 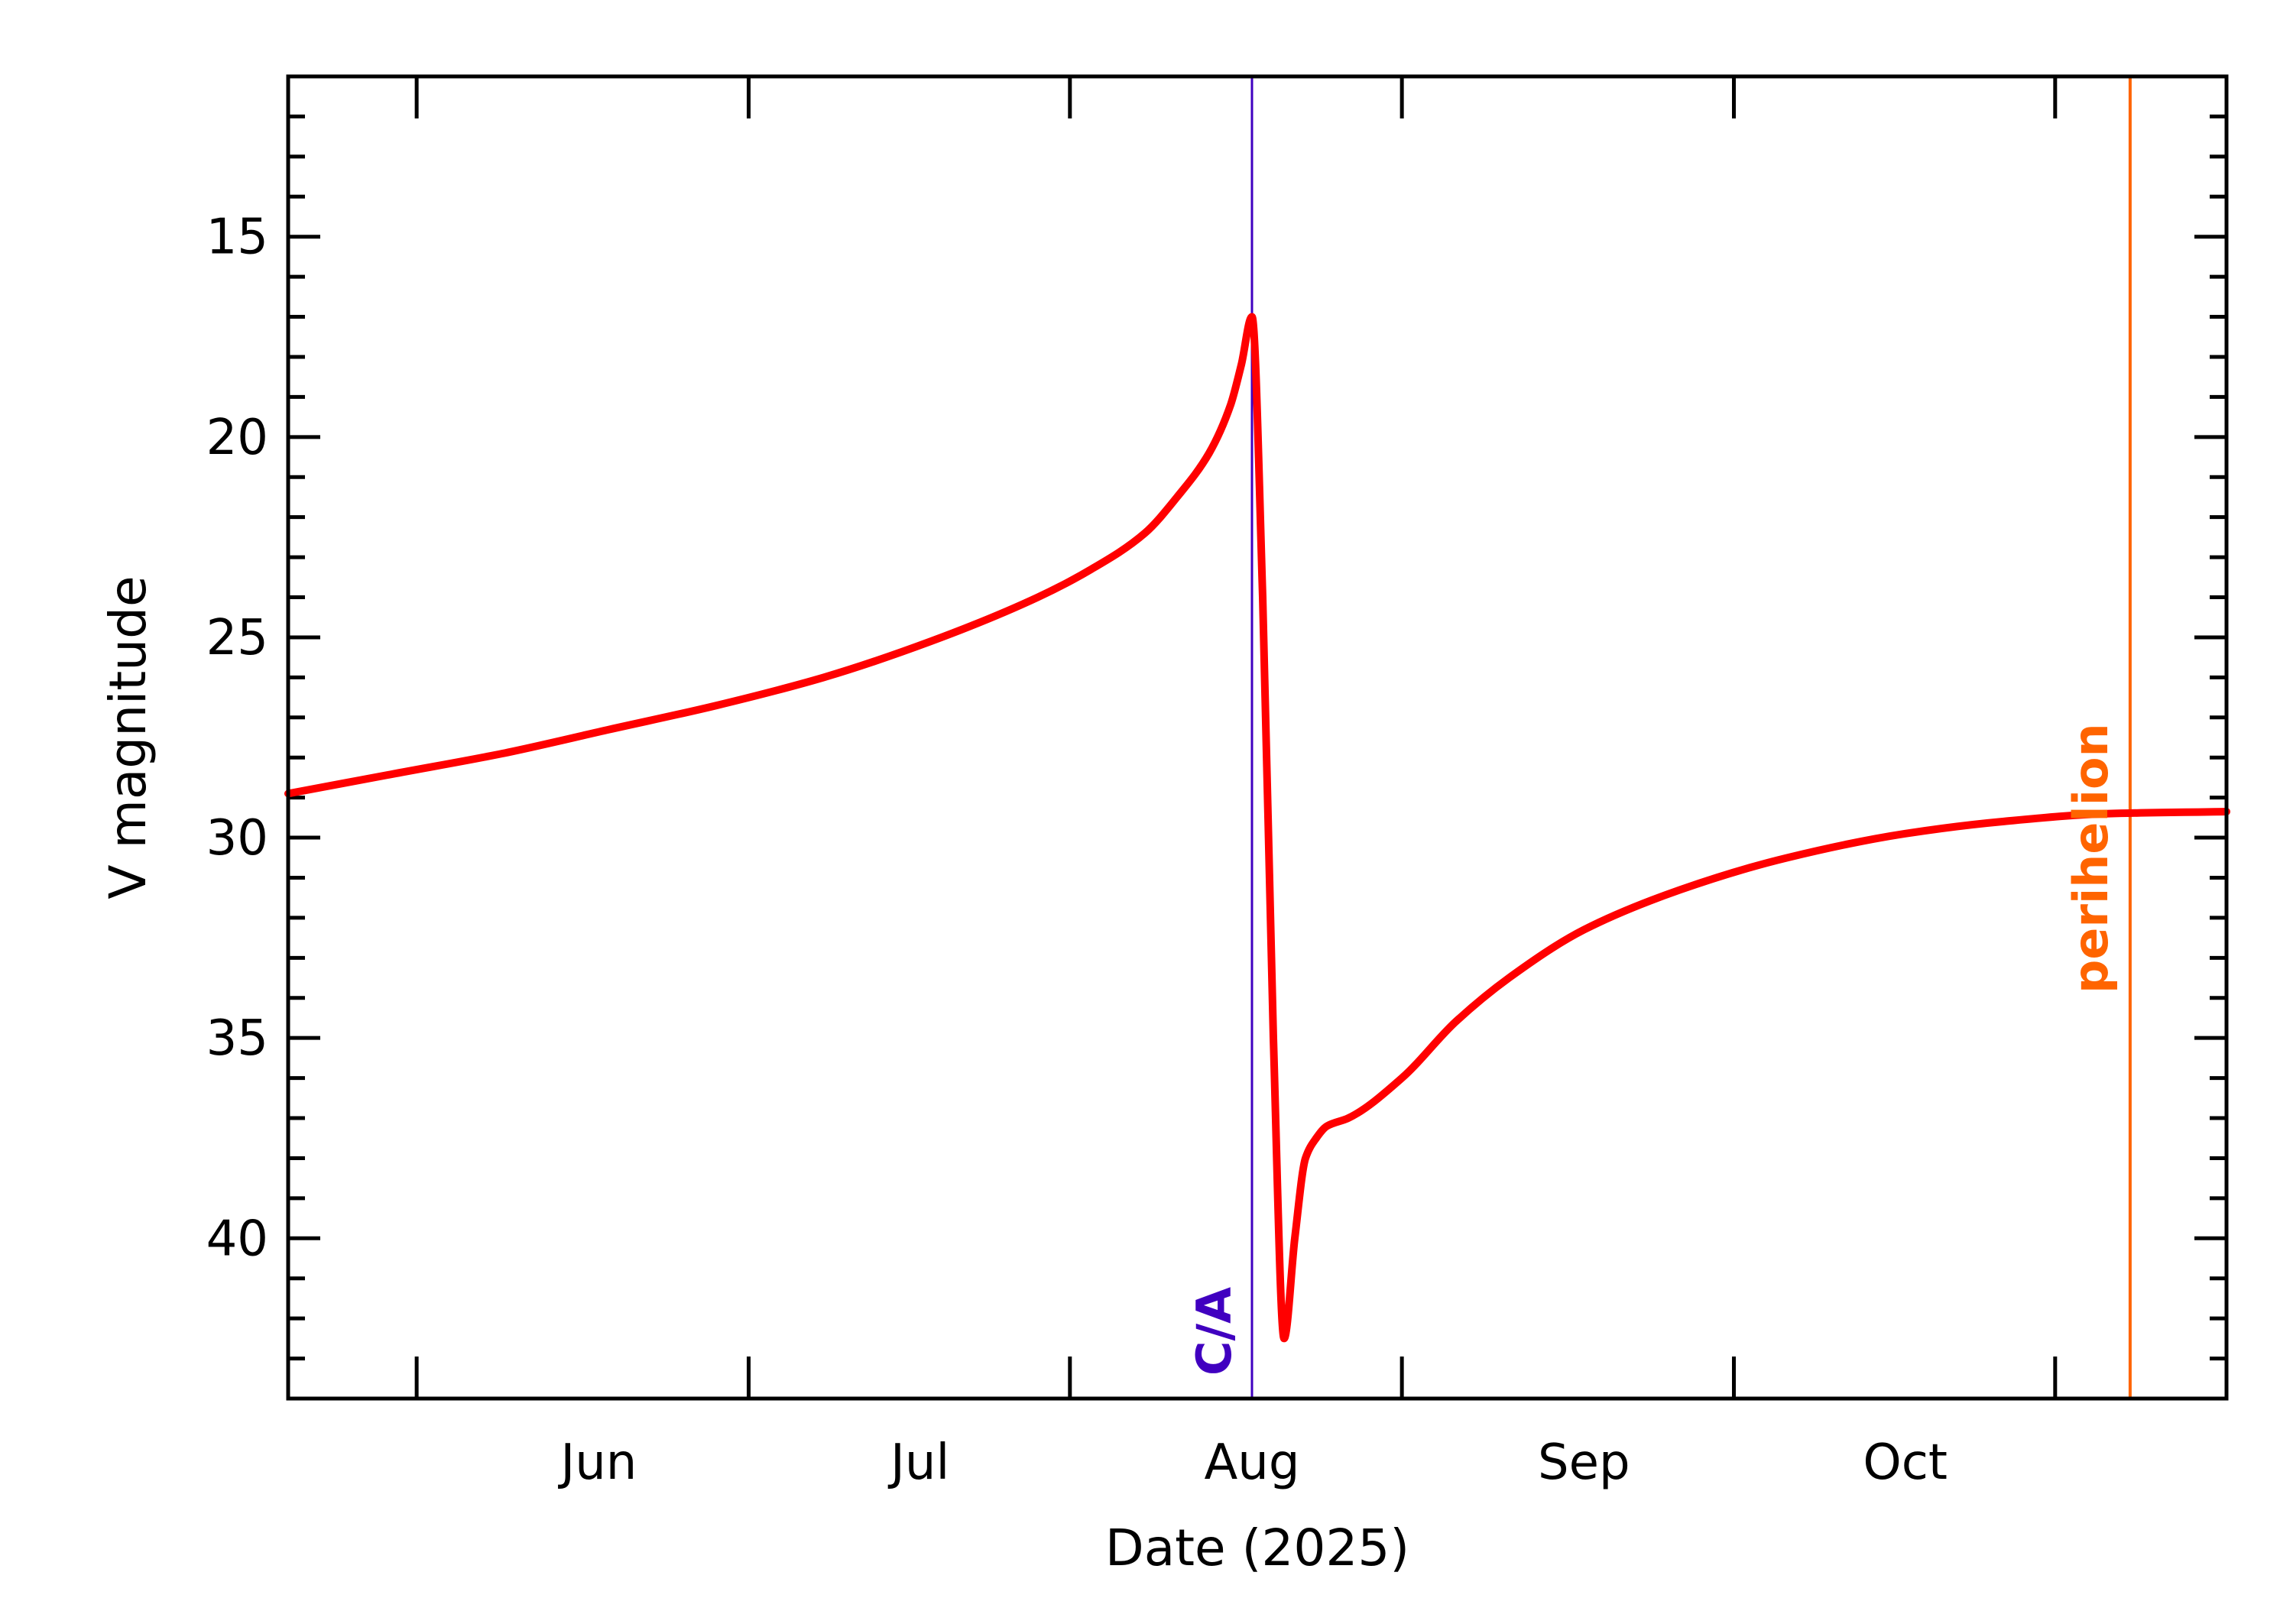 I want to click on y-tick-label: 35, so click(x=237, y=1038).